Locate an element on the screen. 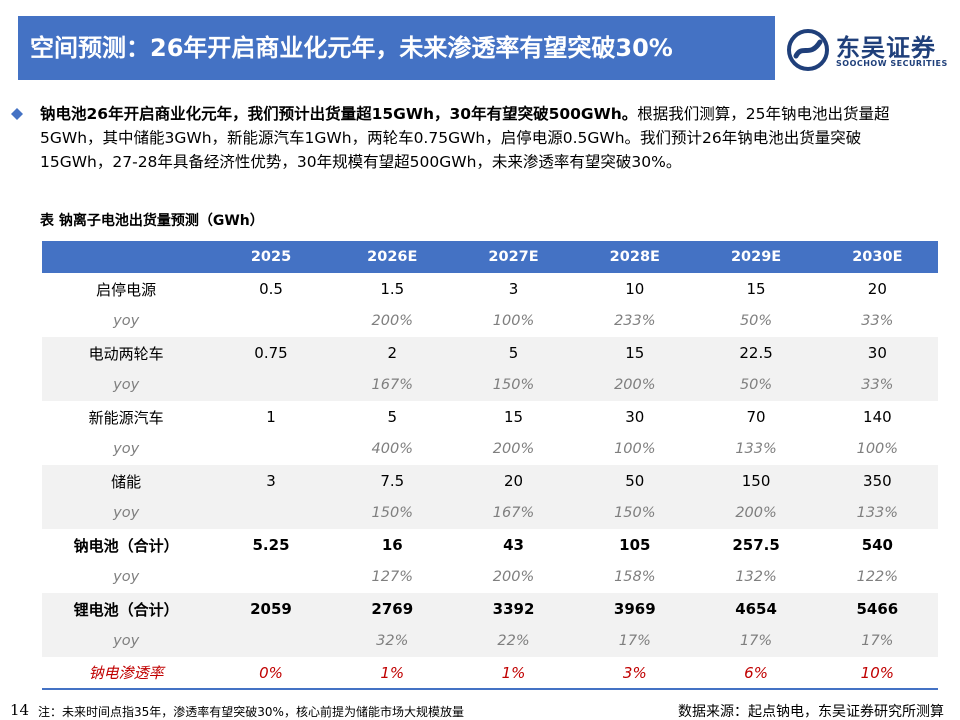 This screenshot has width=960, height=720. value-cell: 6% is located at coordinates (756, 672).